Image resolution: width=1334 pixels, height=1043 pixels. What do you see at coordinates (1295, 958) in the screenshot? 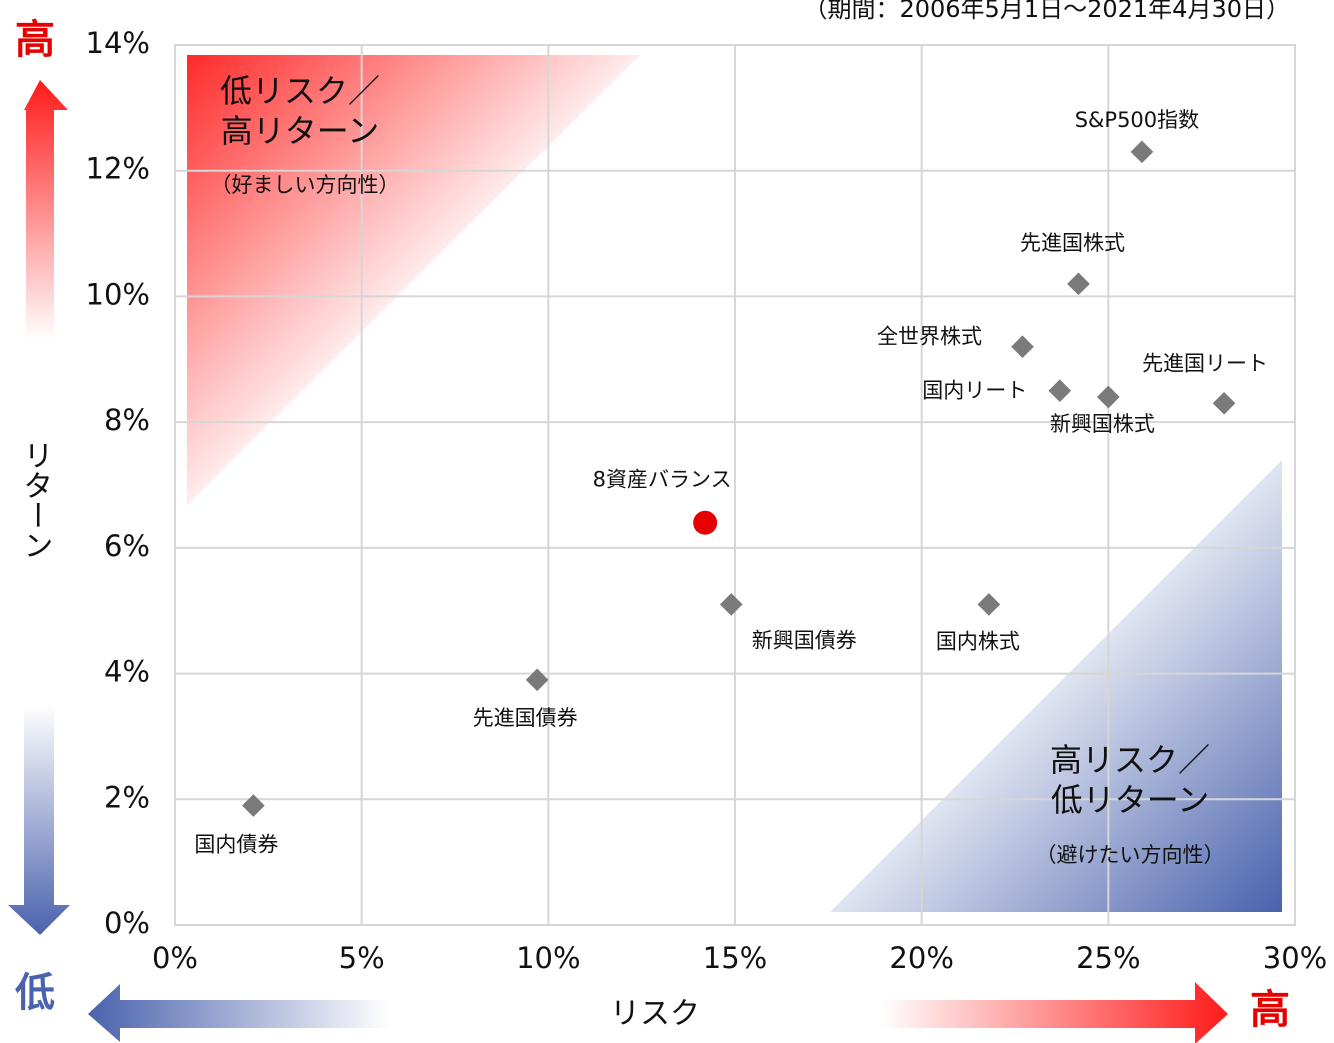
I see `x-tick-label: 30%` at bounding box center [1295, 958].